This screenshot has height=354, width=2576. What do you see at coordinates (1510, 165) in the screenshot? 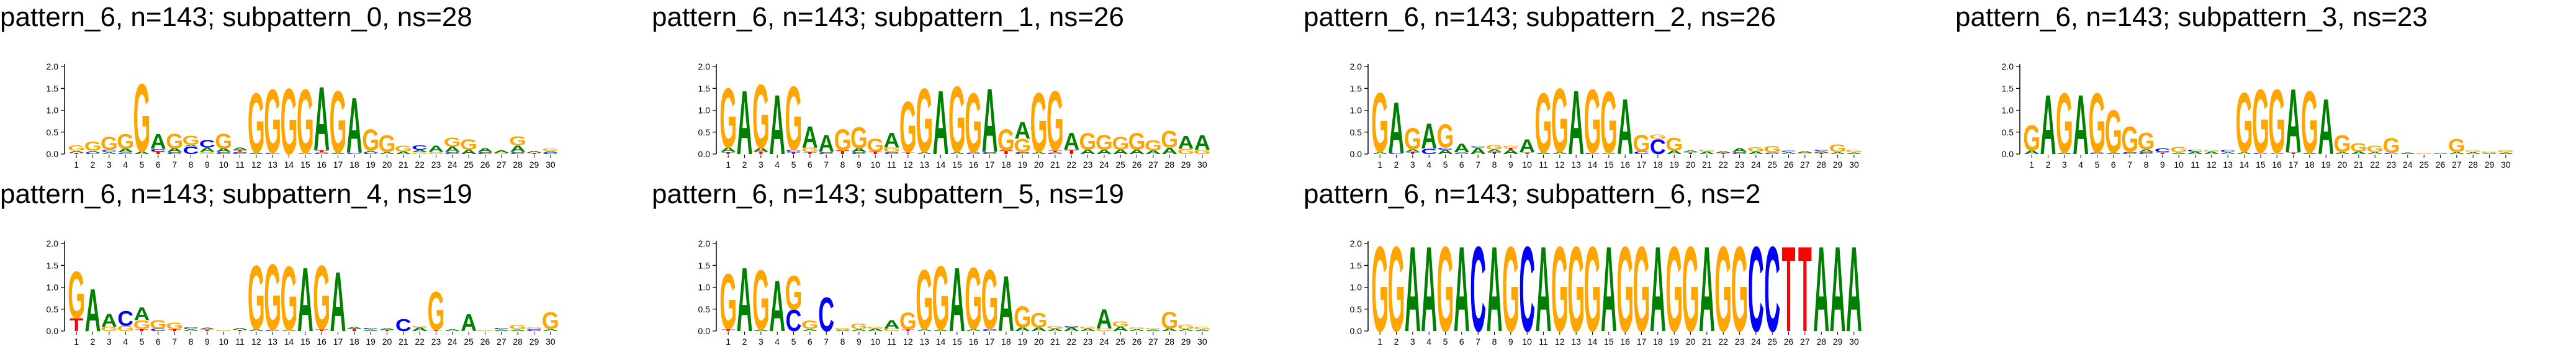
I see `x-tick-label: 9` at bounding box center [1510, 165].